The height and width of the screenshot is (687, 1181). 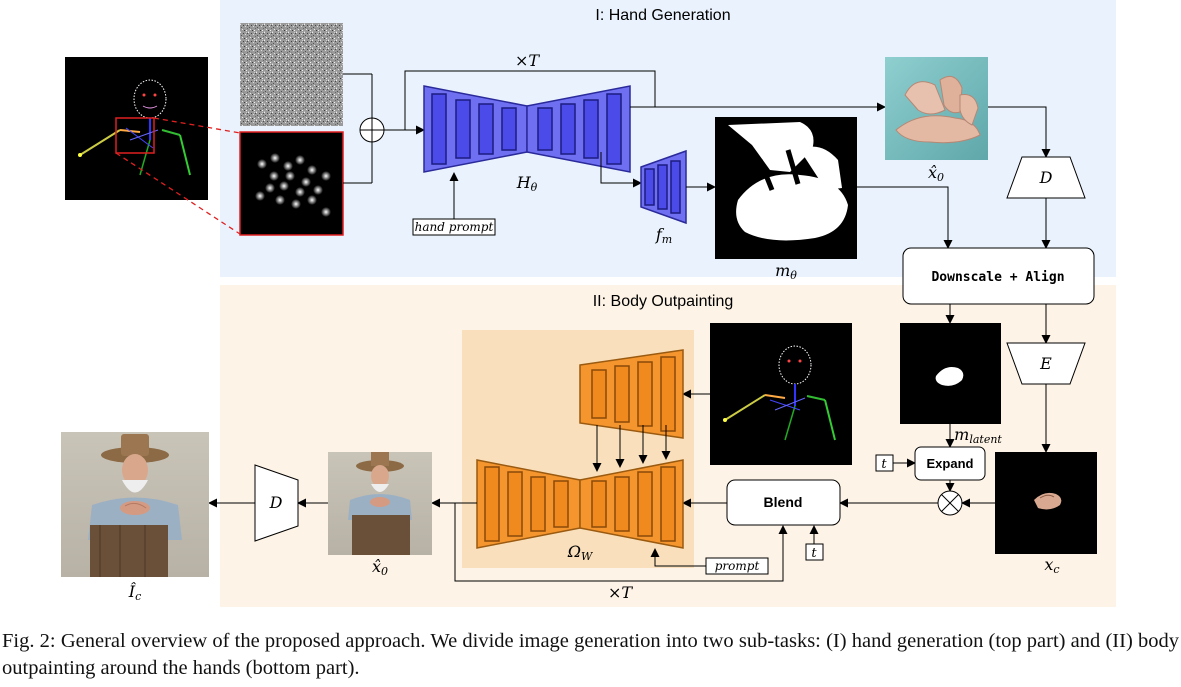 What do you see at coordinates (737, 566) in the screenshot?
I see `prompt-label: prompt` at bounding box center [737, 566].